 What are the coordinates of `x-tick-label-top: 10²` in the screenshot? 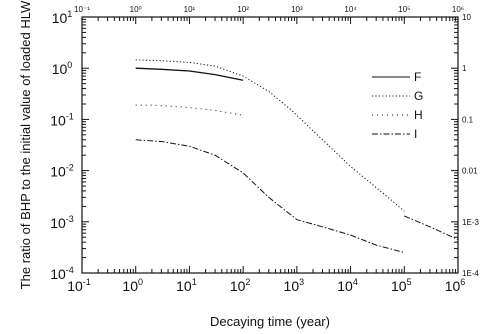 It's located at (243, 9).